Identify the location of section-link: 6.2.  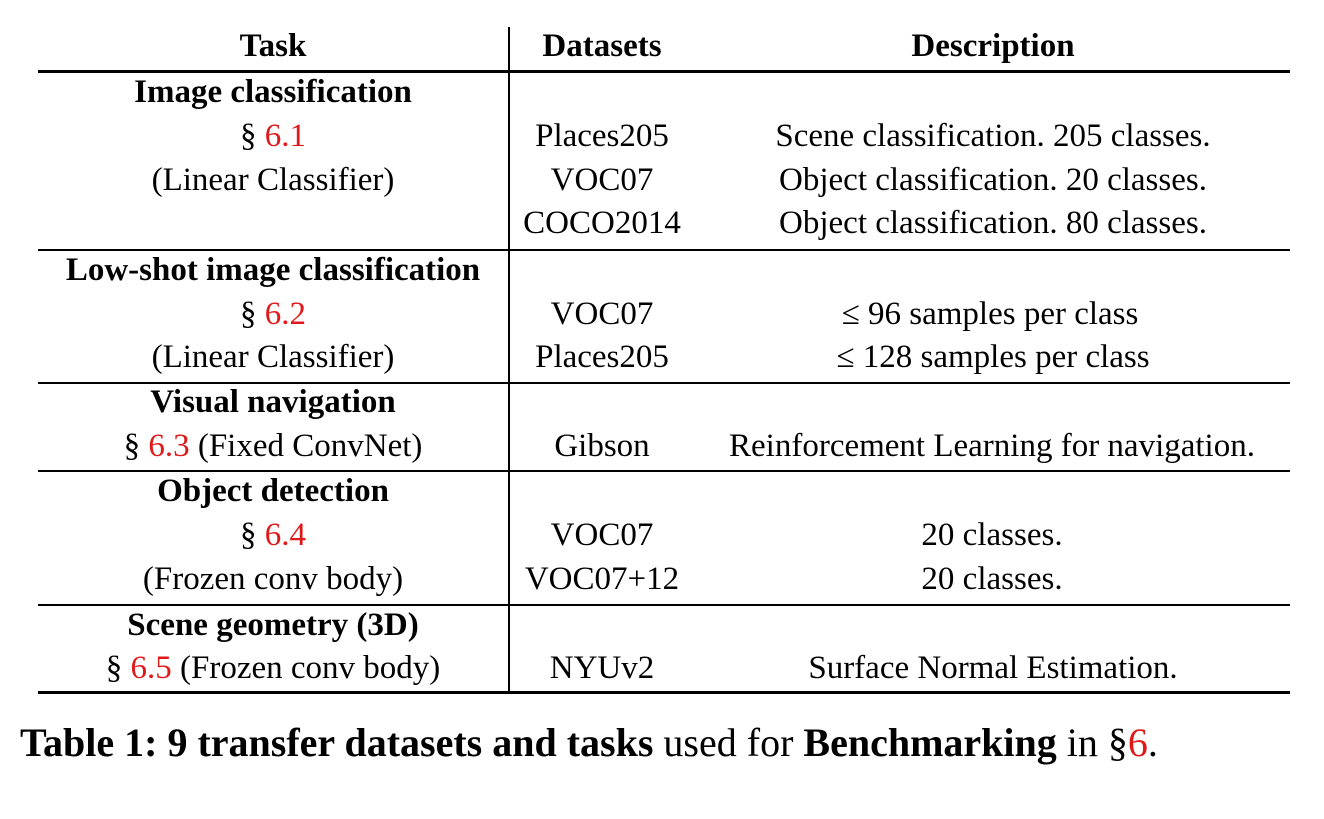
(285, 314).